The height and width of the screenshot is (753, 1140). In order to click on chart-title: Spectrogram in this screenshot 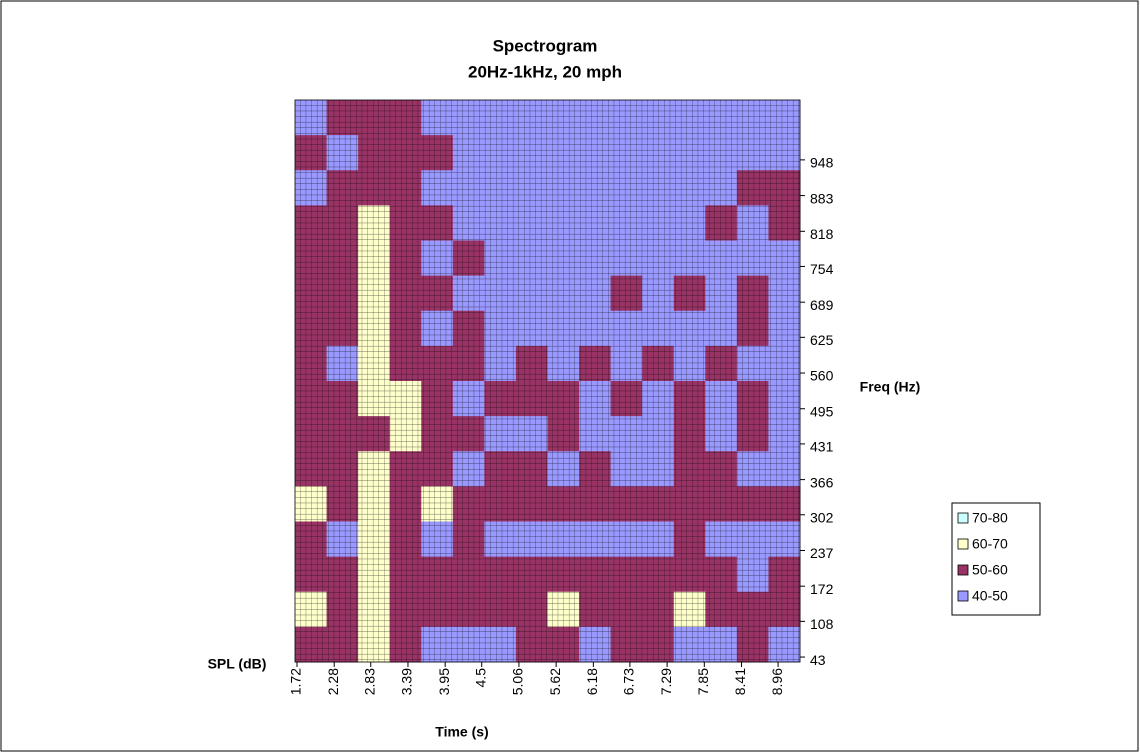, I will do `click(545, 45)`.